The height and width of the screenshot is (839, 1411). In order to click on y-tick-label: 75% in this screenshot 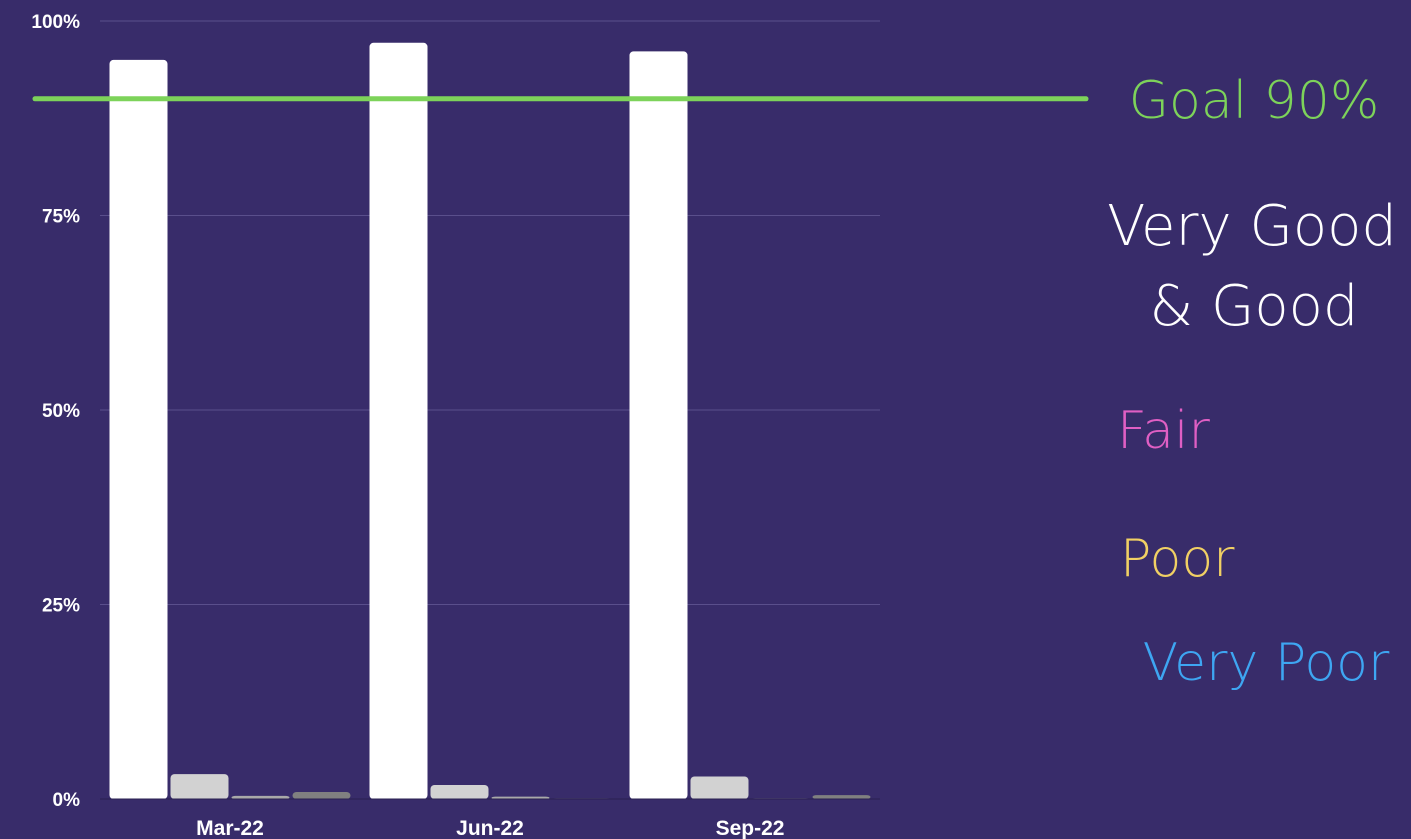, I will do `click(61, 217)`.